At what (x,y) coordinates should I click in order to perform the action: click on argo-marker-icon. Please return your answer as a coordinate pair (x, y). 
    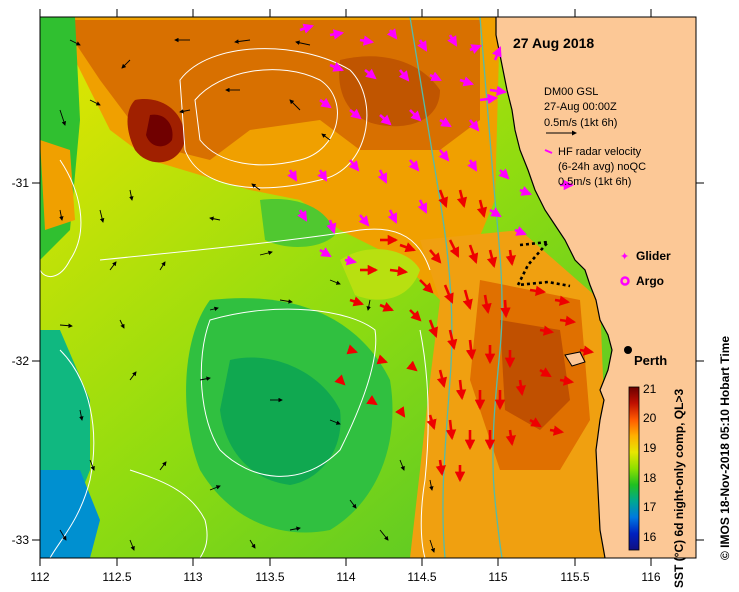
    Looking at the image, I should click on (625, 281).